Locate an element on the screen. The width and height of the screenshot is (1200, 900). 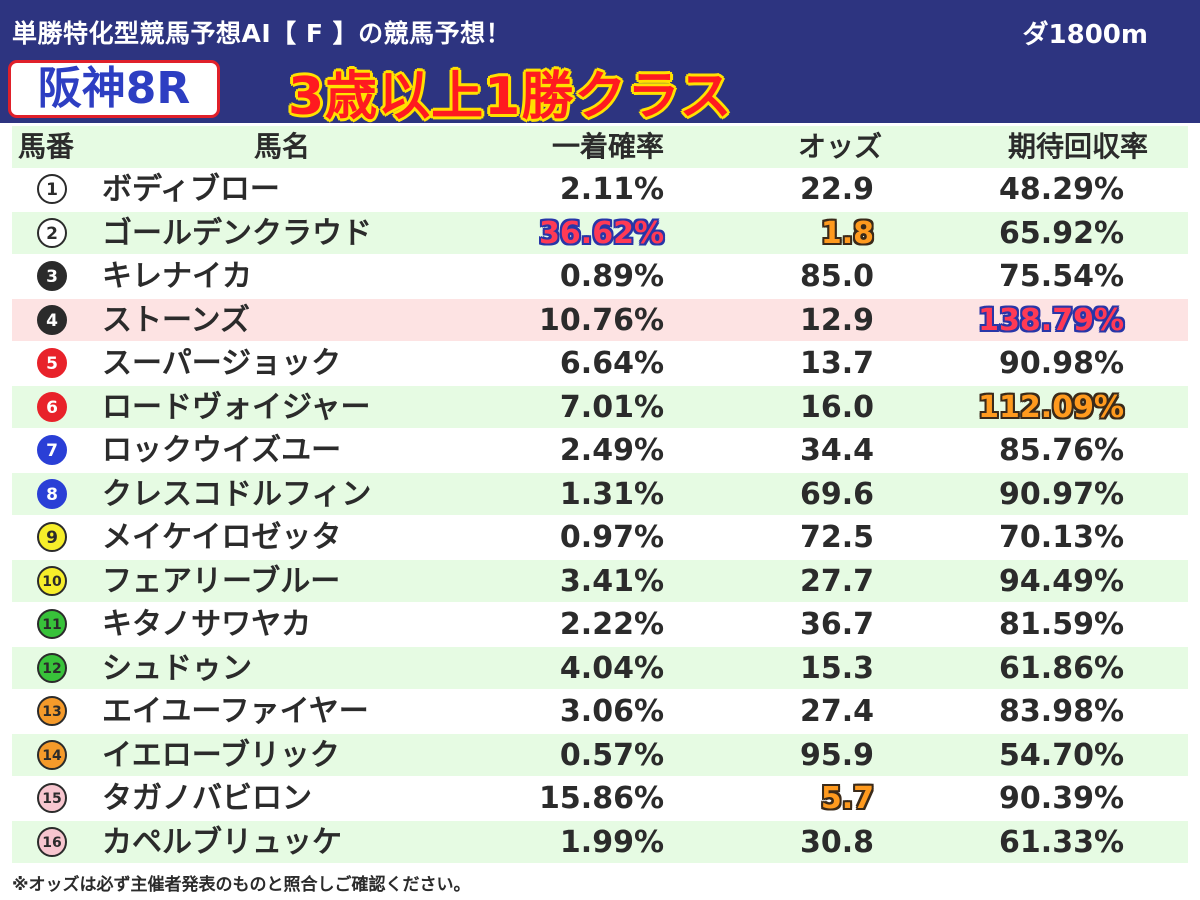
horse-number-badge: 4 is located at coordinates (52, 320).